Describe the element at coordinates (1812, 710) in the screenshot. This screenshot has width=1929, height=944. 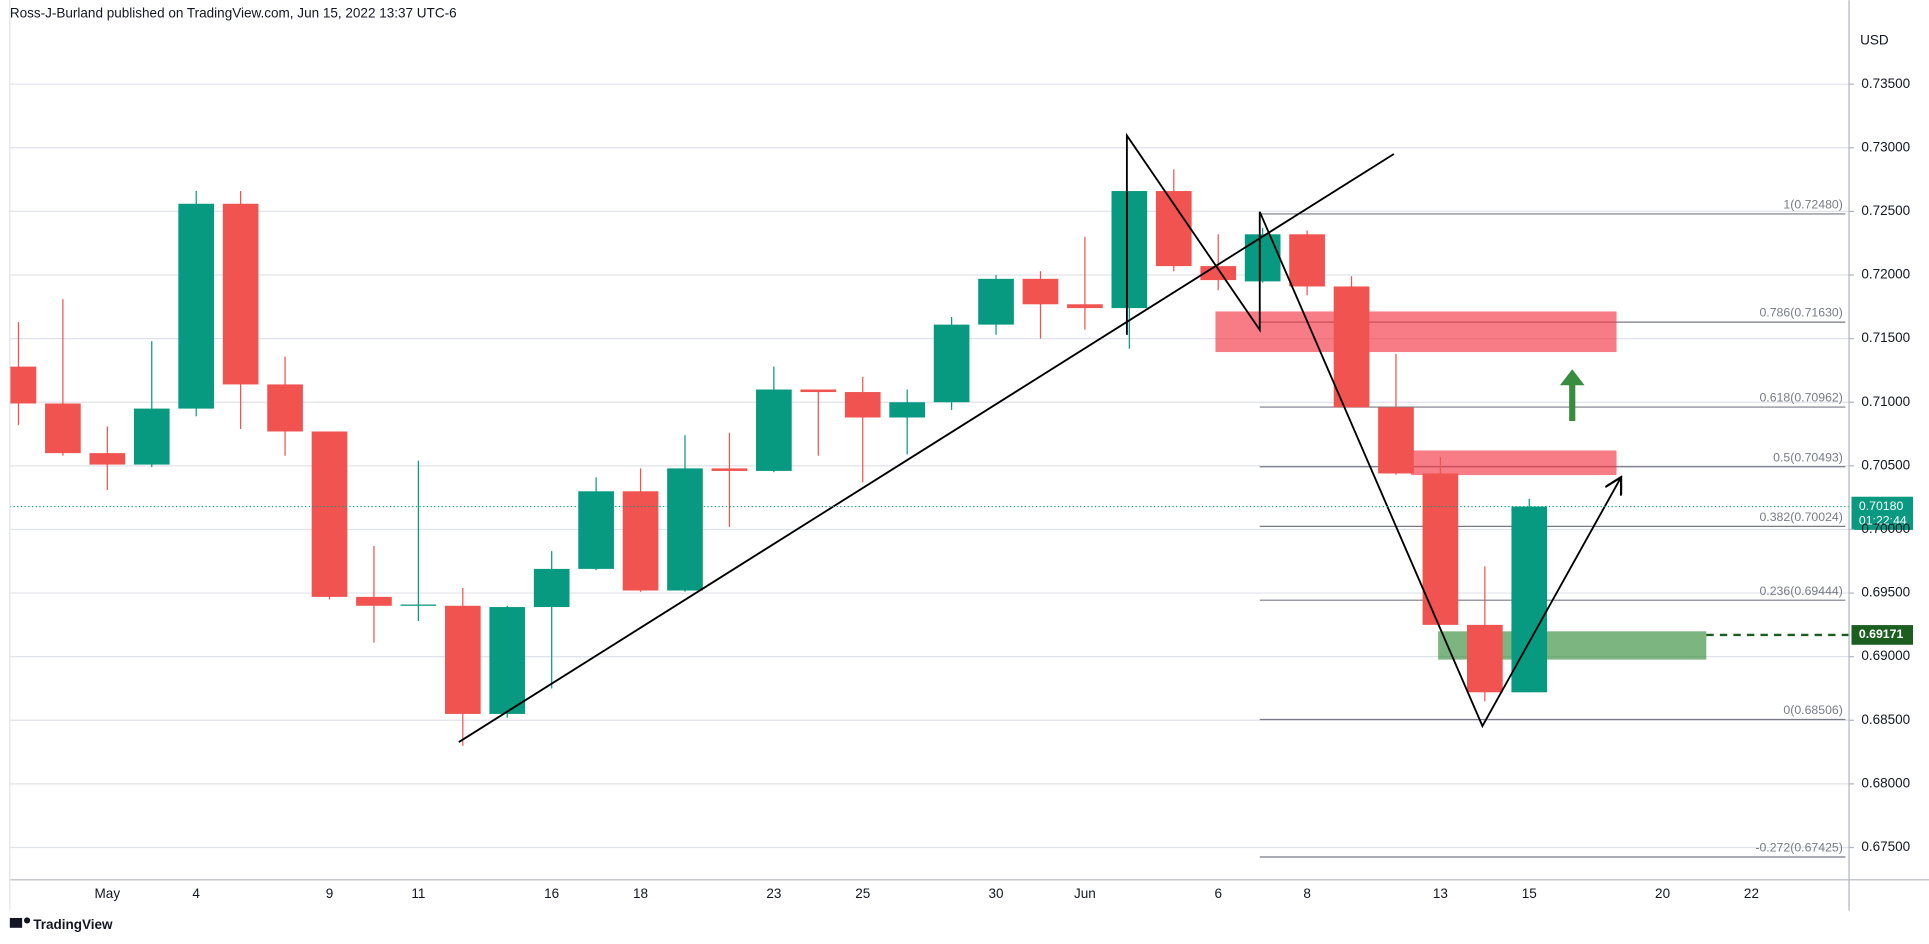
I see `fib-level-label: 0(0.68506)` at that location.